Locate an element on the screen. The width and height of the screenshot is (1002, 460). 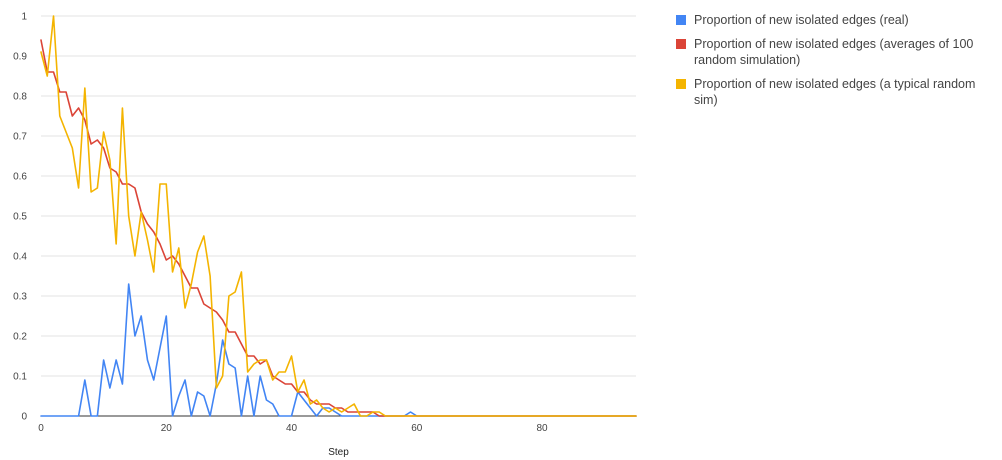
y-tick-label: 0.3 is located at coordinates (20, 297).